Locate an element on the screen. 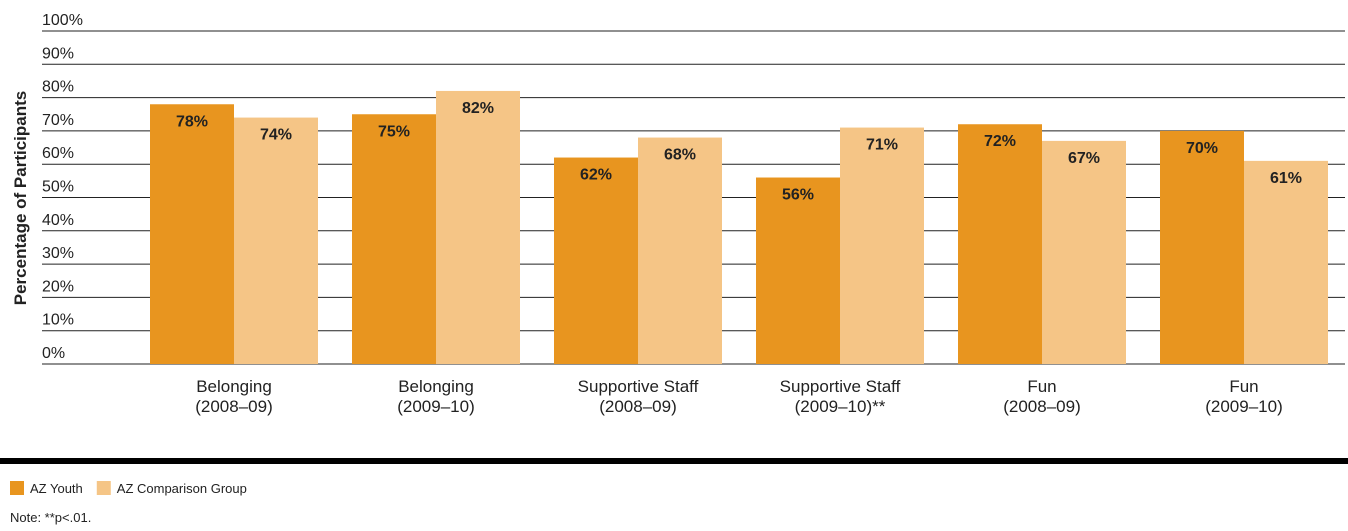  y-tick-label: 0% is located at coordinates (53, 353).